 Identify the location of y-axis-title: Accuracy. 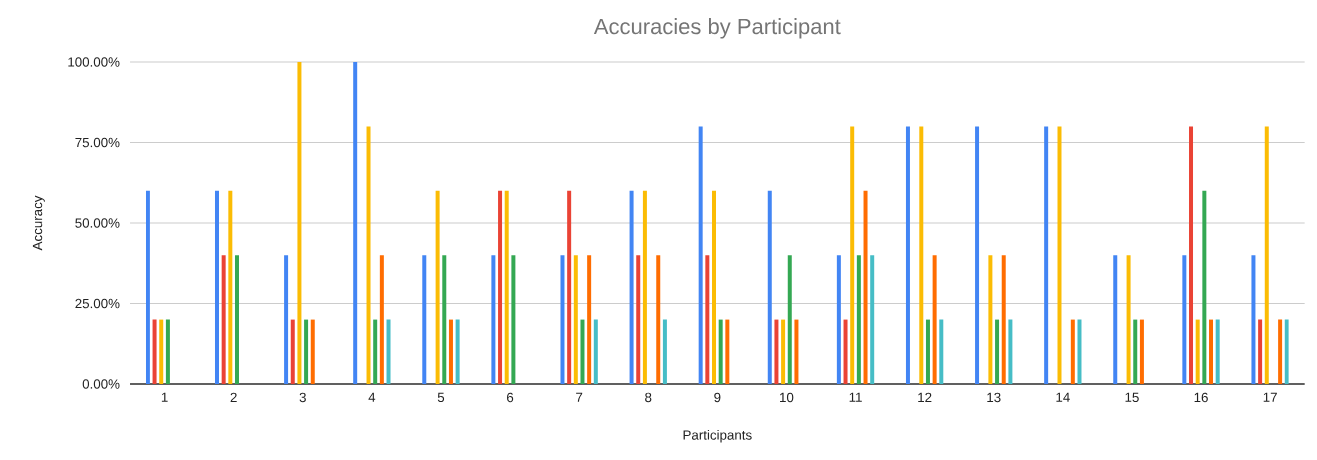
(38, 223).